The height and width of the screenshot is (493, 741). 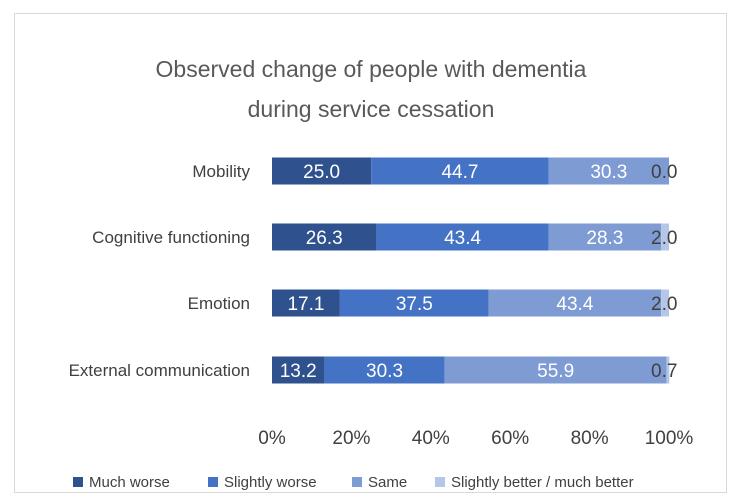 I want to click on data-label-slightly-worse-cognitive-functioning: 43.4, so click(x=462, y=238).